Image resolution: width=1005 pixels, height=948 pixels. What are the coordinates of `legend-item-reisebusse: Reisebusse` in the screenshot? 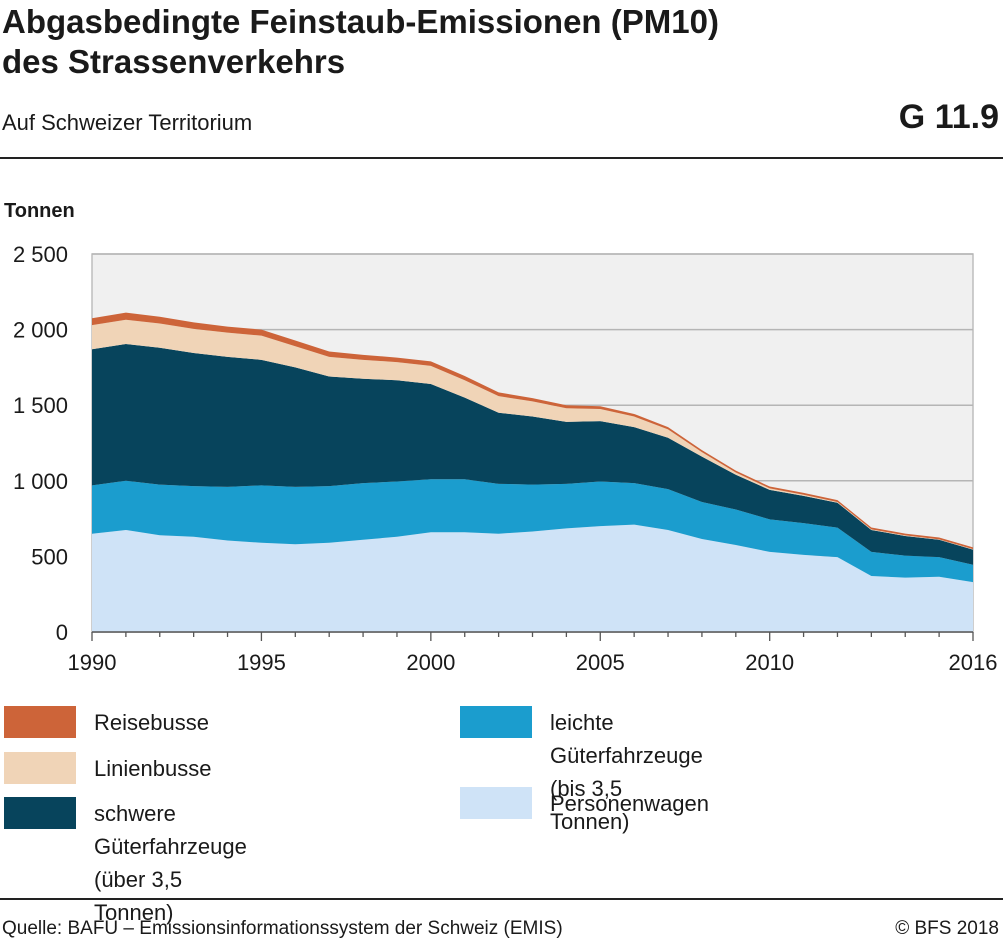 It's located at (106, 722).